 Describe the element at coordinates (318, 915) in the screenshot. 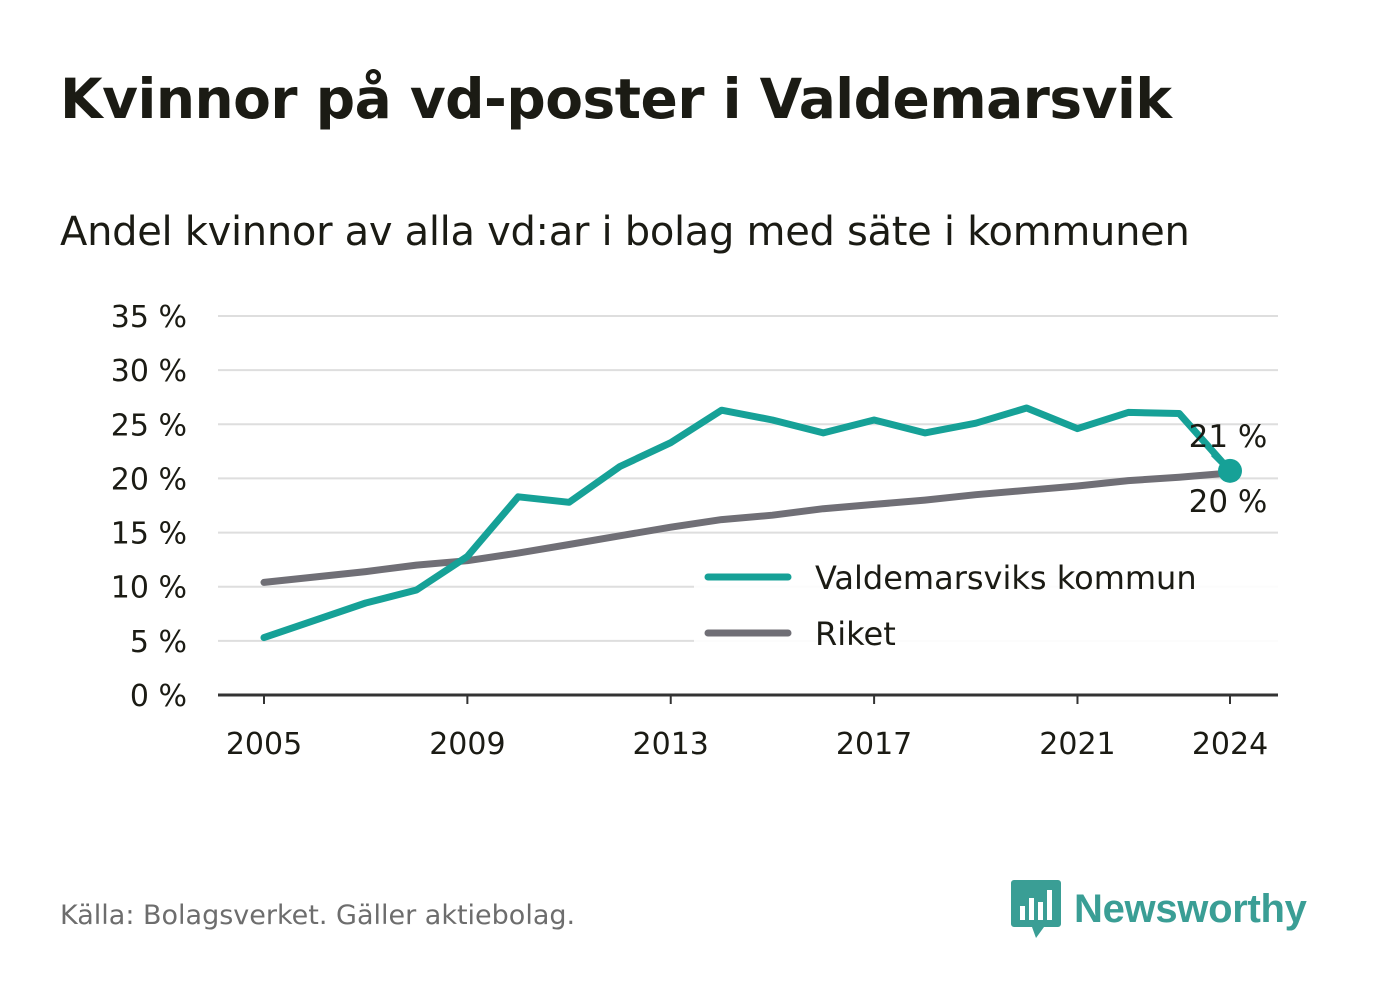

I see `source-note: Källa: Bolagsverket. Gäller aktiebolag.` at that location.